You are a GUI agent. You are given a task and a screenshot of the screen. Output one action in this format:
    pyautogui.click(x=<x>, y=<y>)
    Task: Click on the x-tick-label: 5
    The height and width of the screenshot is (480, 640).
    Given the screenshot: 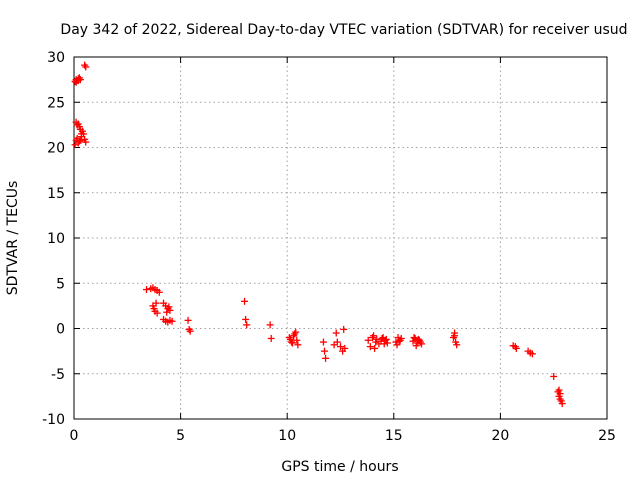 What is the action you would take?
    pyautogui.click(x=180, y=436)
    